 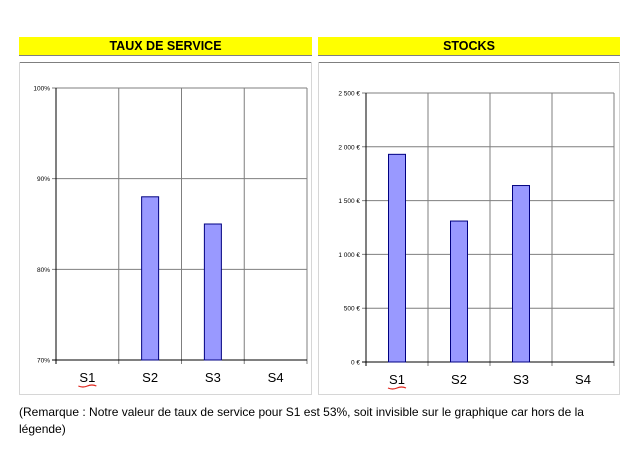 What do you see at coordinates (355, 363) in the screenshot?
I see `y-tick-label: 0 €` at bounding box center [355, 363].